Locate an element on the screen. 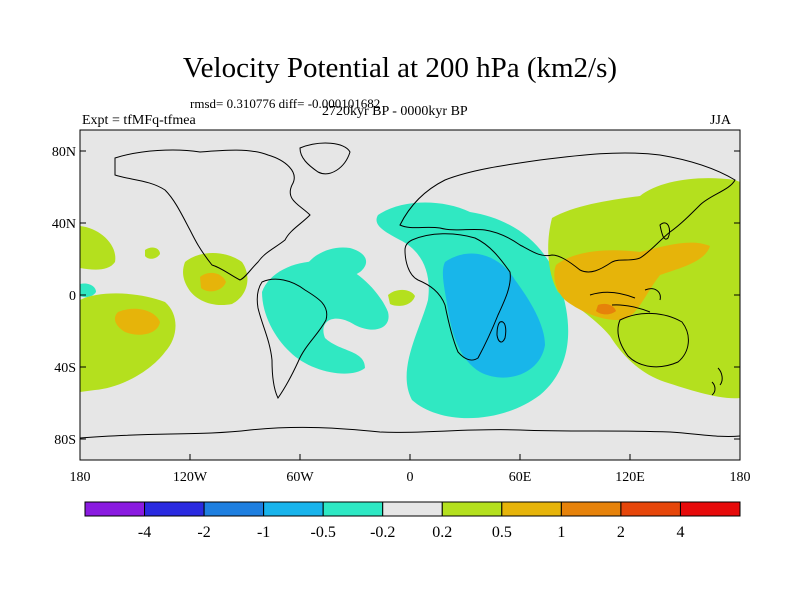 The width and height of the screenshot is (800, 600). season-label: JJA is located at coordinates (721, 120).